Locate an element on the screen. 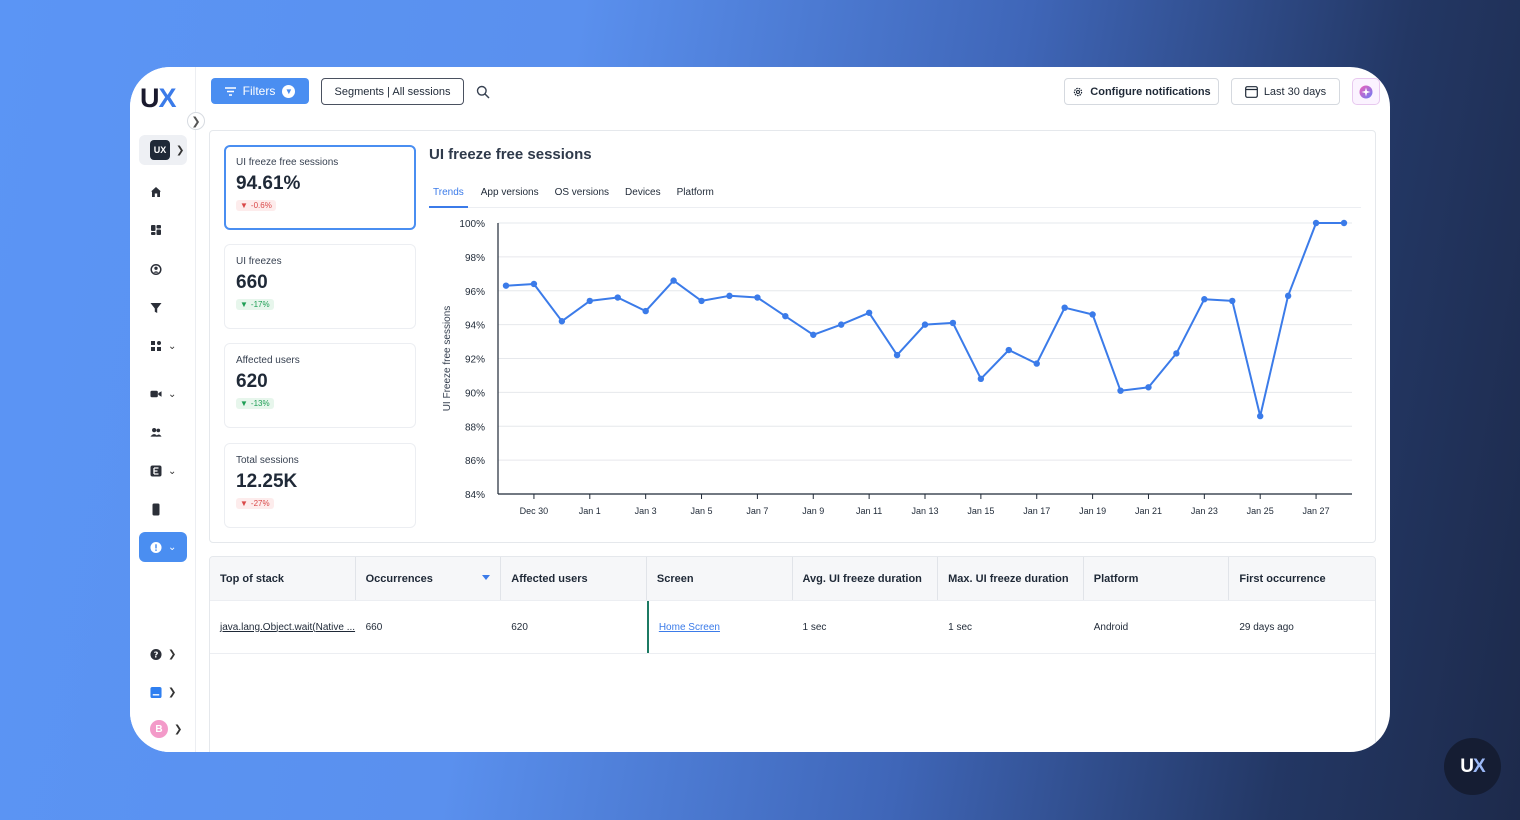 The image size is (1520, 820). column-header-max-duration: Max. UI freeze duration is located at coordinates (1011, 578).